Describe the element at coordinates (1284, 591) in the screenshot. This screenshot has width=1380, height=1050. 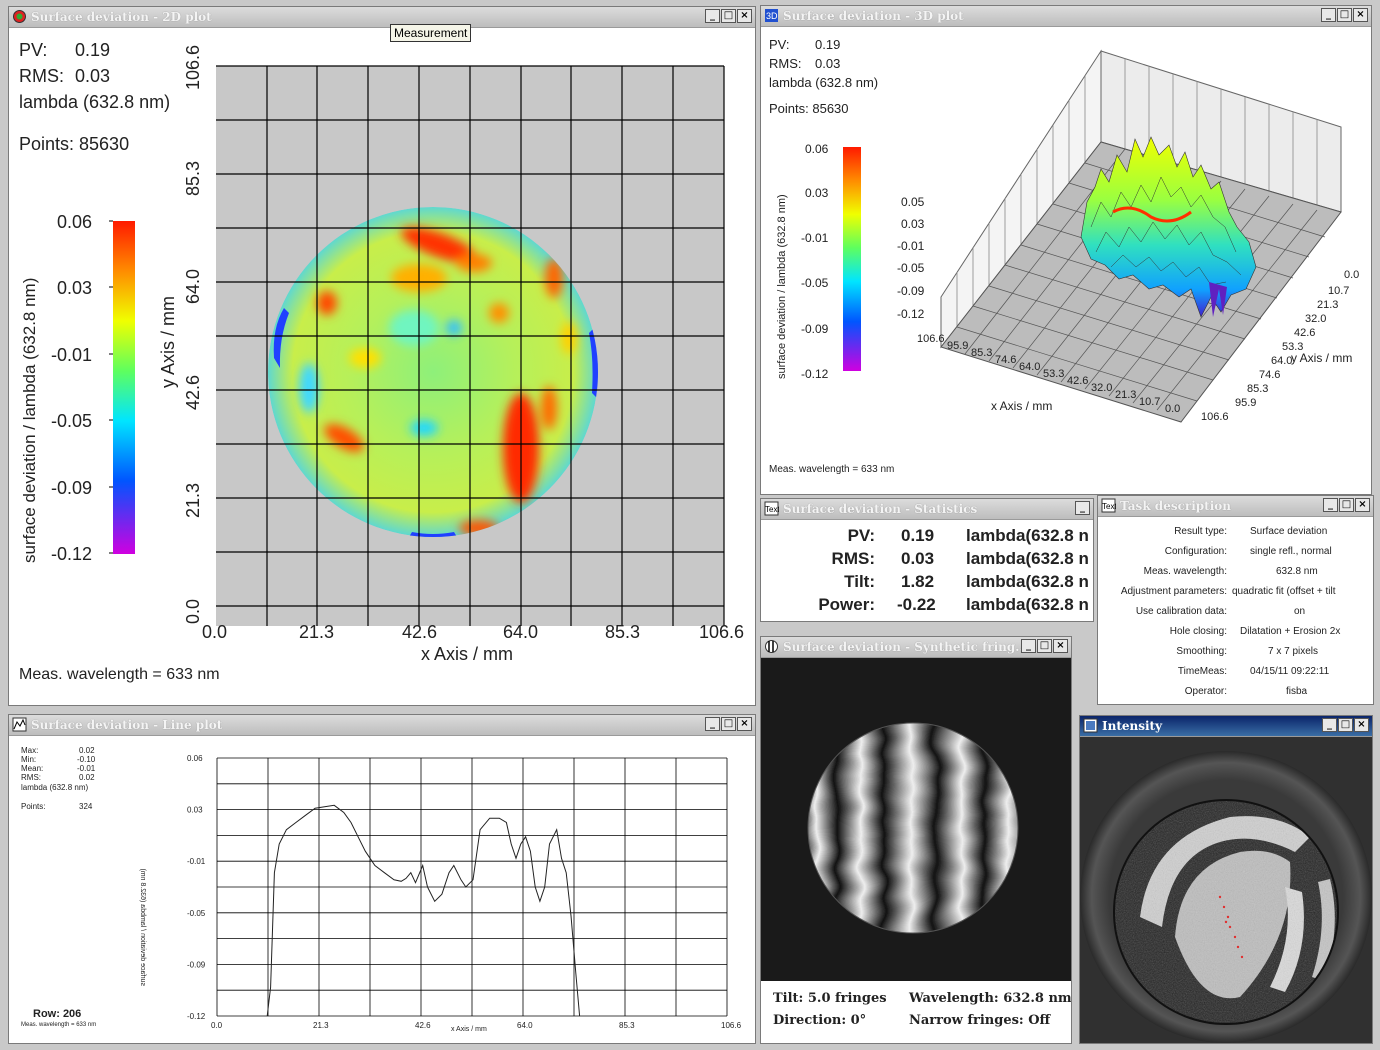
I see `task-value: quadratic fit (offset + tilt` at that location.